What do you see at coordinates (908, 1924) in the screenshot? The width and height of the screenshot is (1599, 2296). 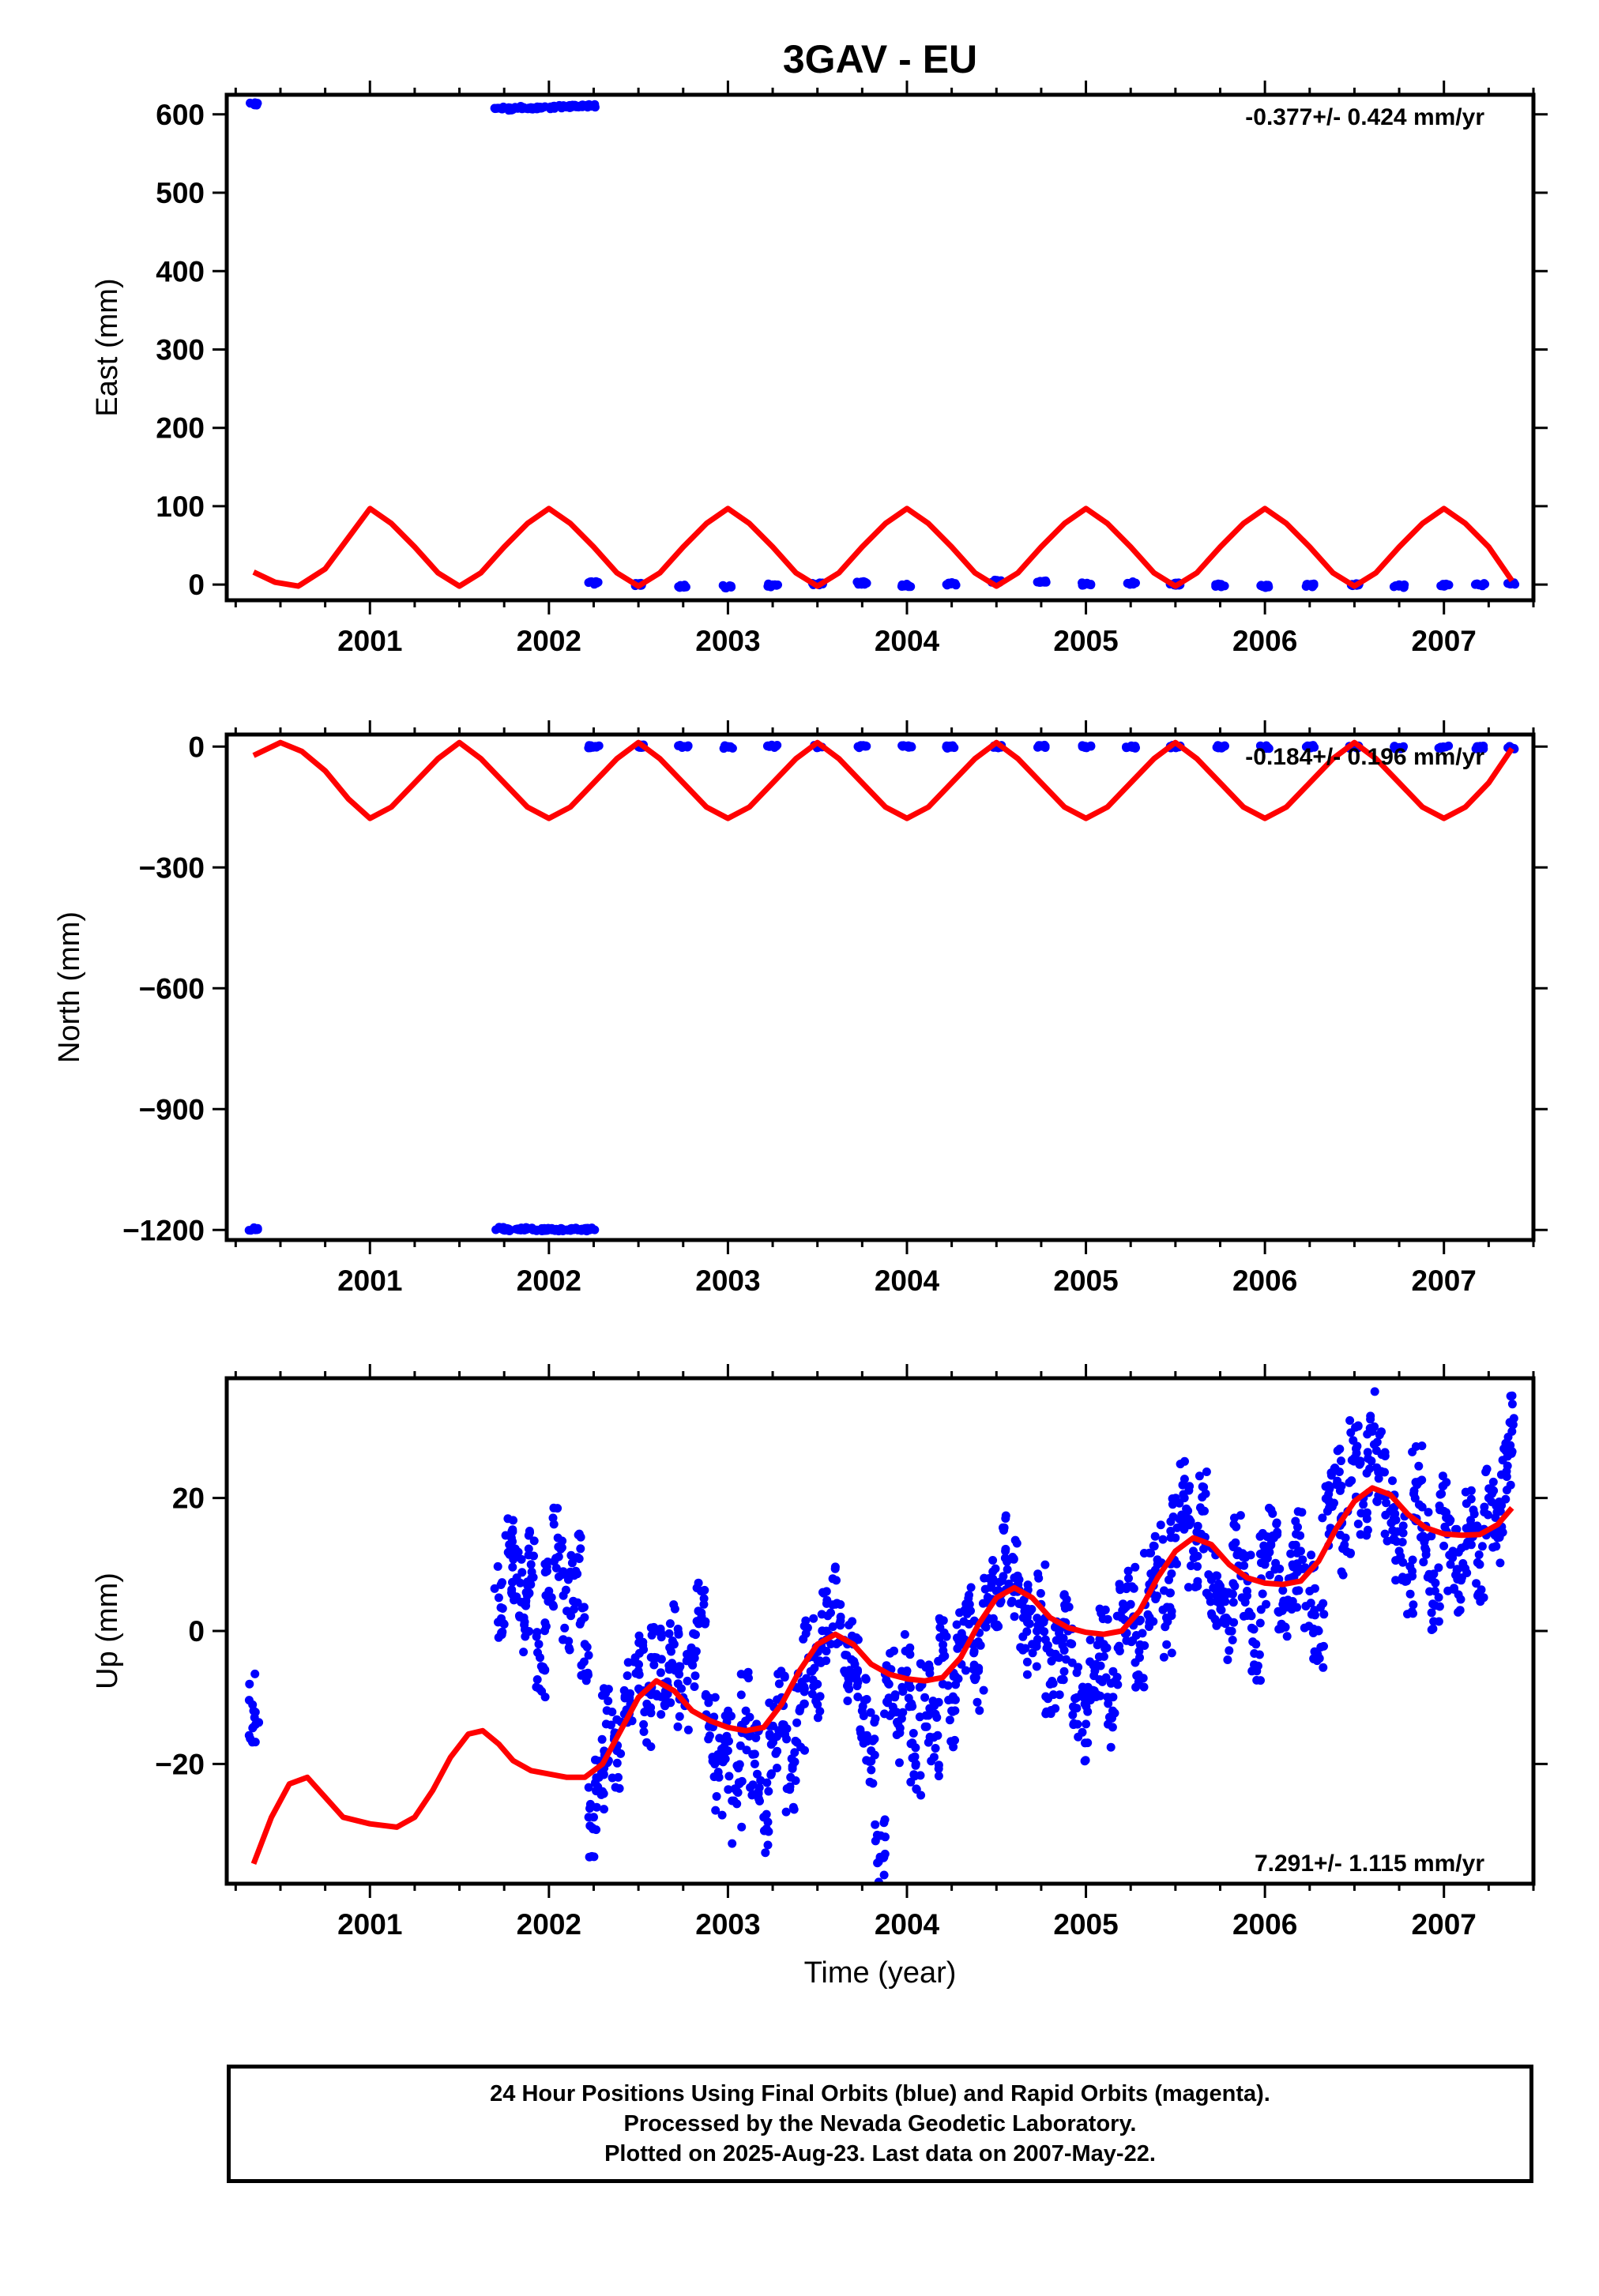 I see `up-x-tick-label: 2004` at bounding box center [908, 1924].